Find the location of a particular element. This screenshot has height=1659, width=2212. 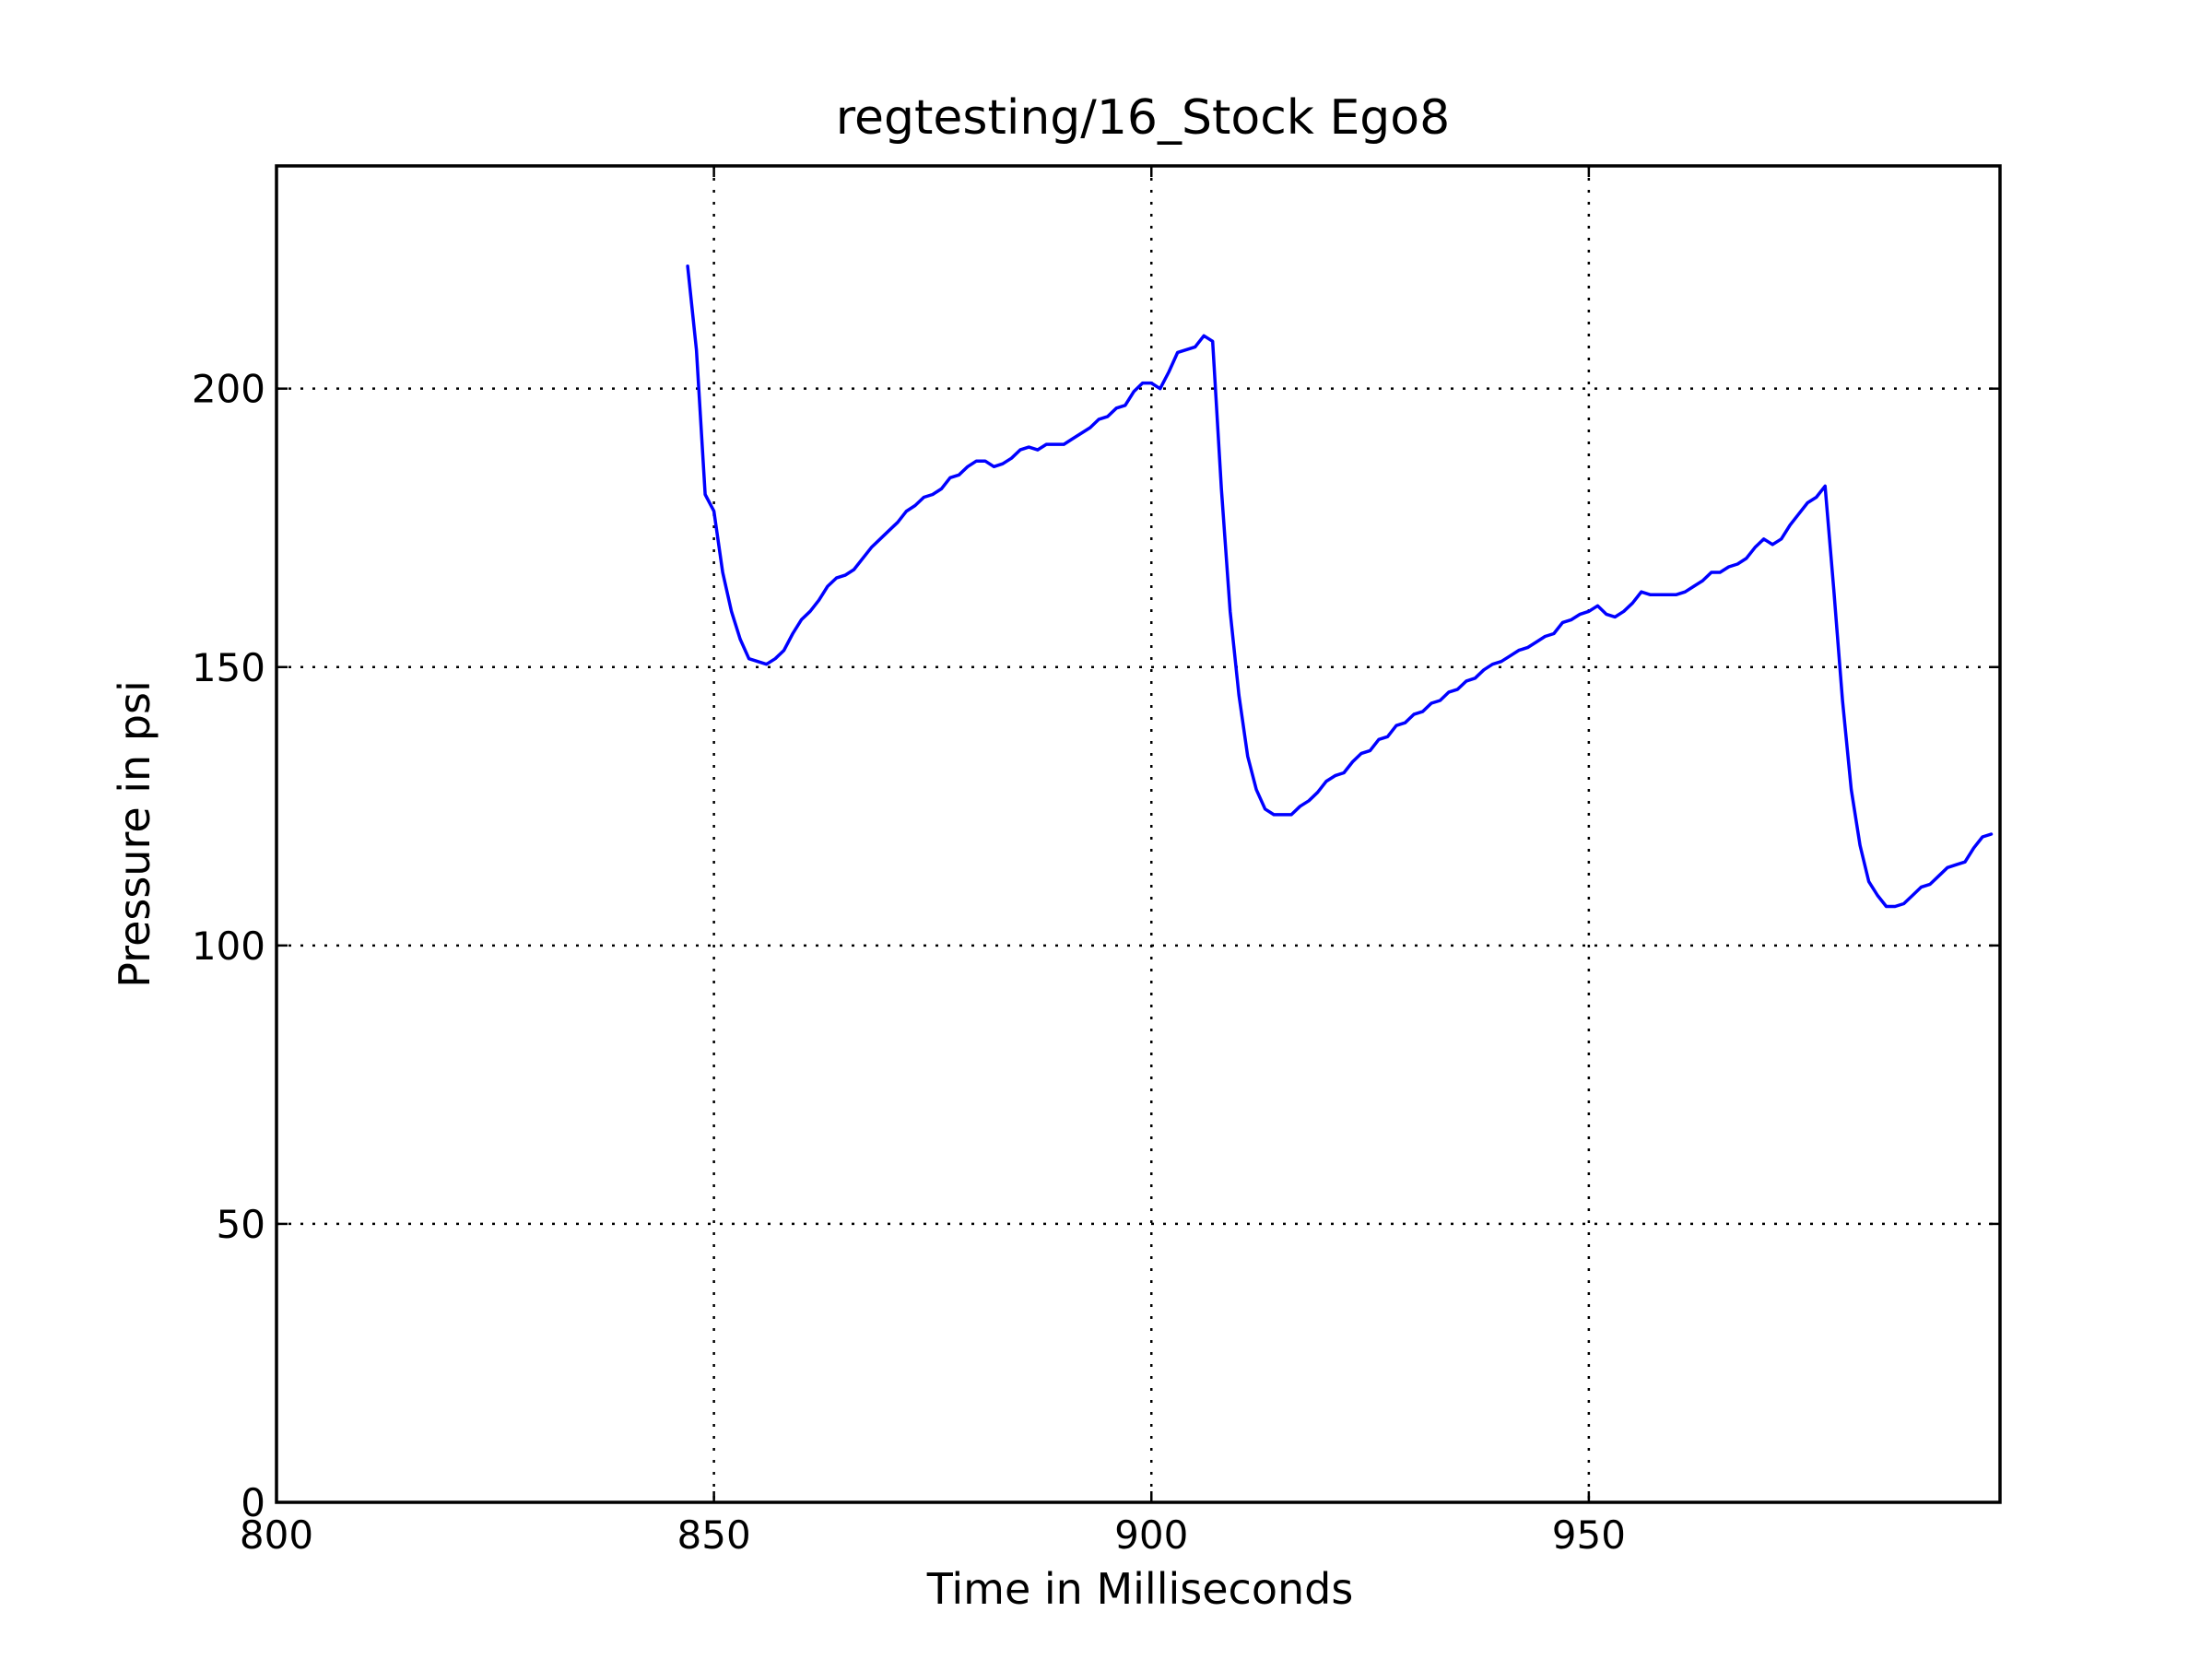

y-tick-label: 0 is located at coordinates (253, 1502).